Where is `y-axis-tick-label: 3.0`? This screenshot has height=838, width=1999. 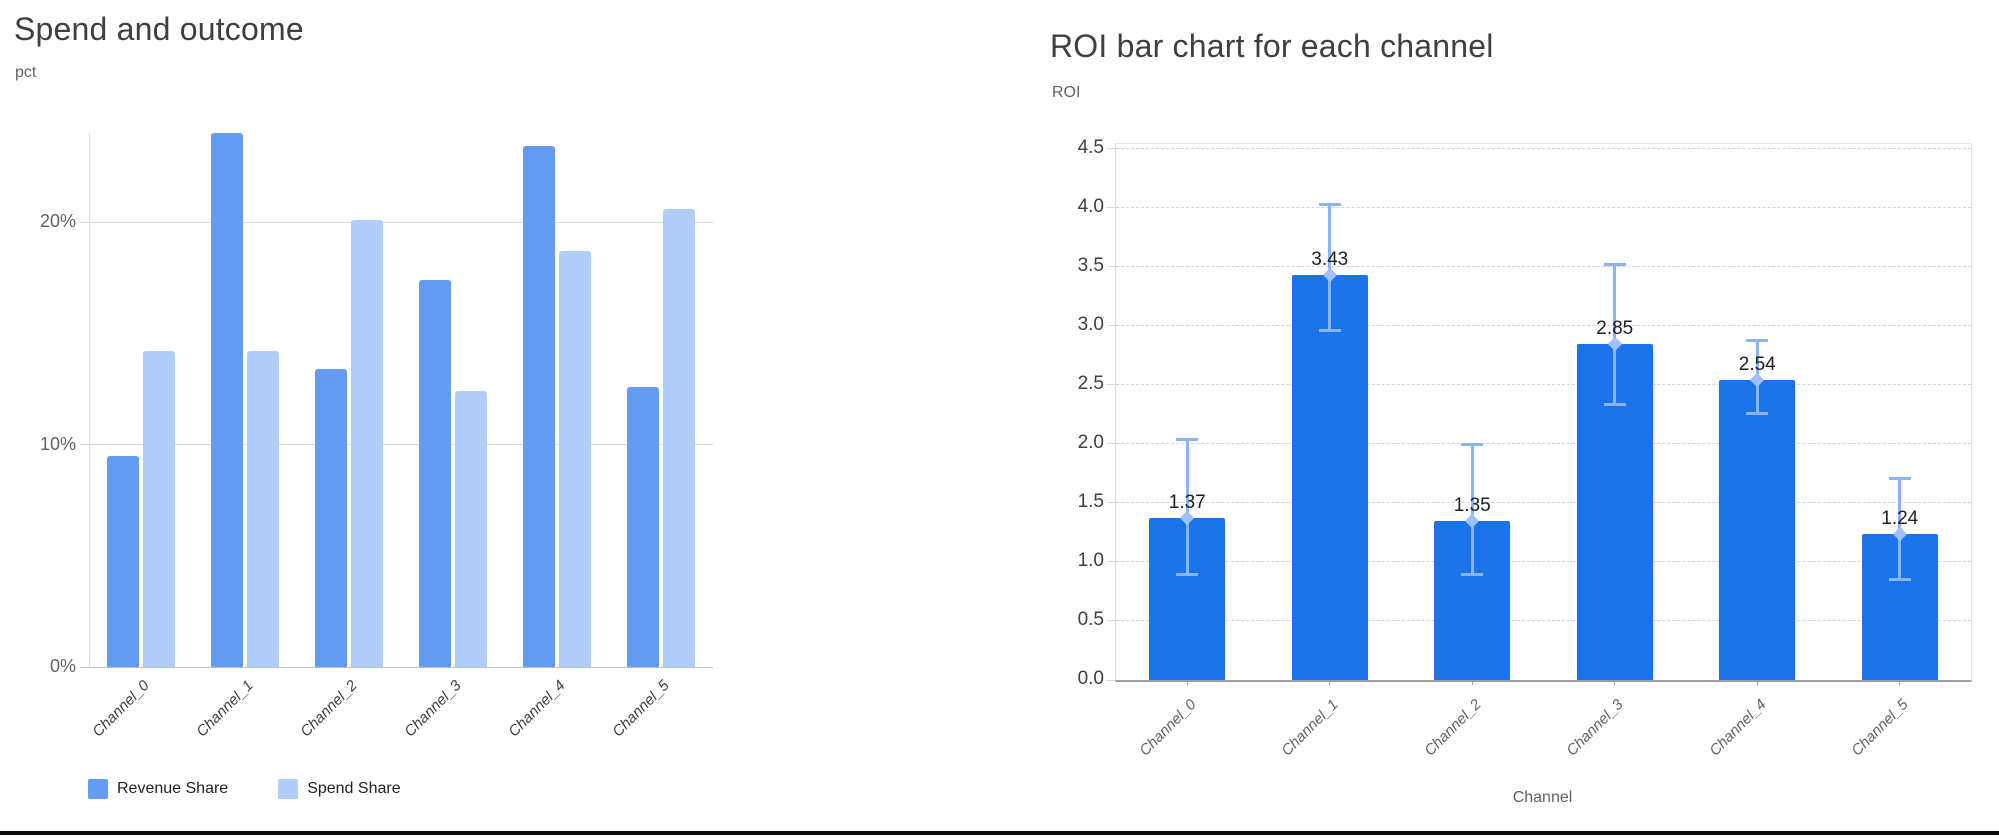 y-axis-tick-label: 3.0 is located at coordinates (1090, 324).